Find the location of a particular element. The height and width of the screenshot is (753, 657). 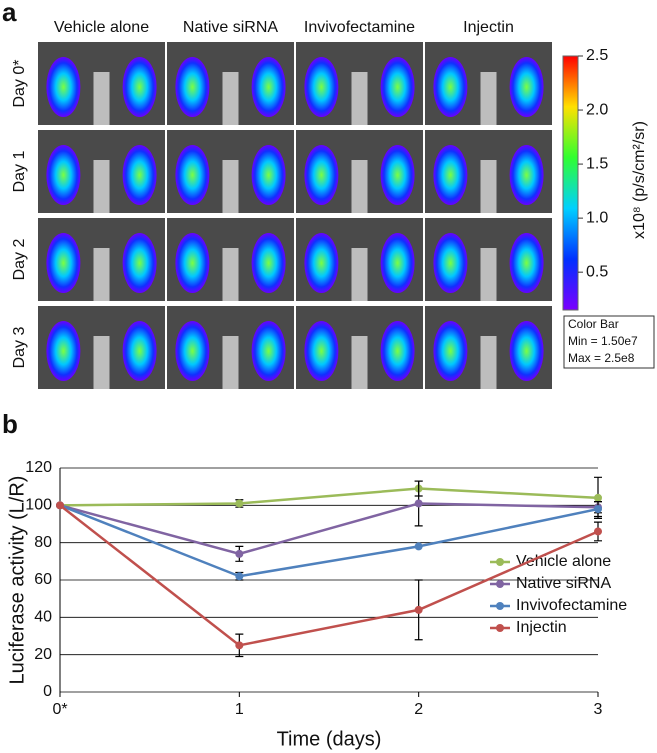

x-tick-label: 0* is located at coordinates (59, 709).